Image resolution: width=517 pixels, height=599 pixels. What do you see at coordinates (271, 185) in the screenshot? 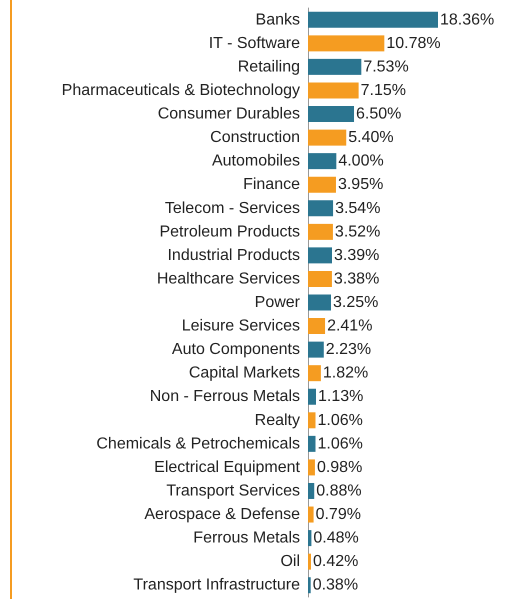
I see `y-tick-label: Finance` at bounding box center [271, 185].